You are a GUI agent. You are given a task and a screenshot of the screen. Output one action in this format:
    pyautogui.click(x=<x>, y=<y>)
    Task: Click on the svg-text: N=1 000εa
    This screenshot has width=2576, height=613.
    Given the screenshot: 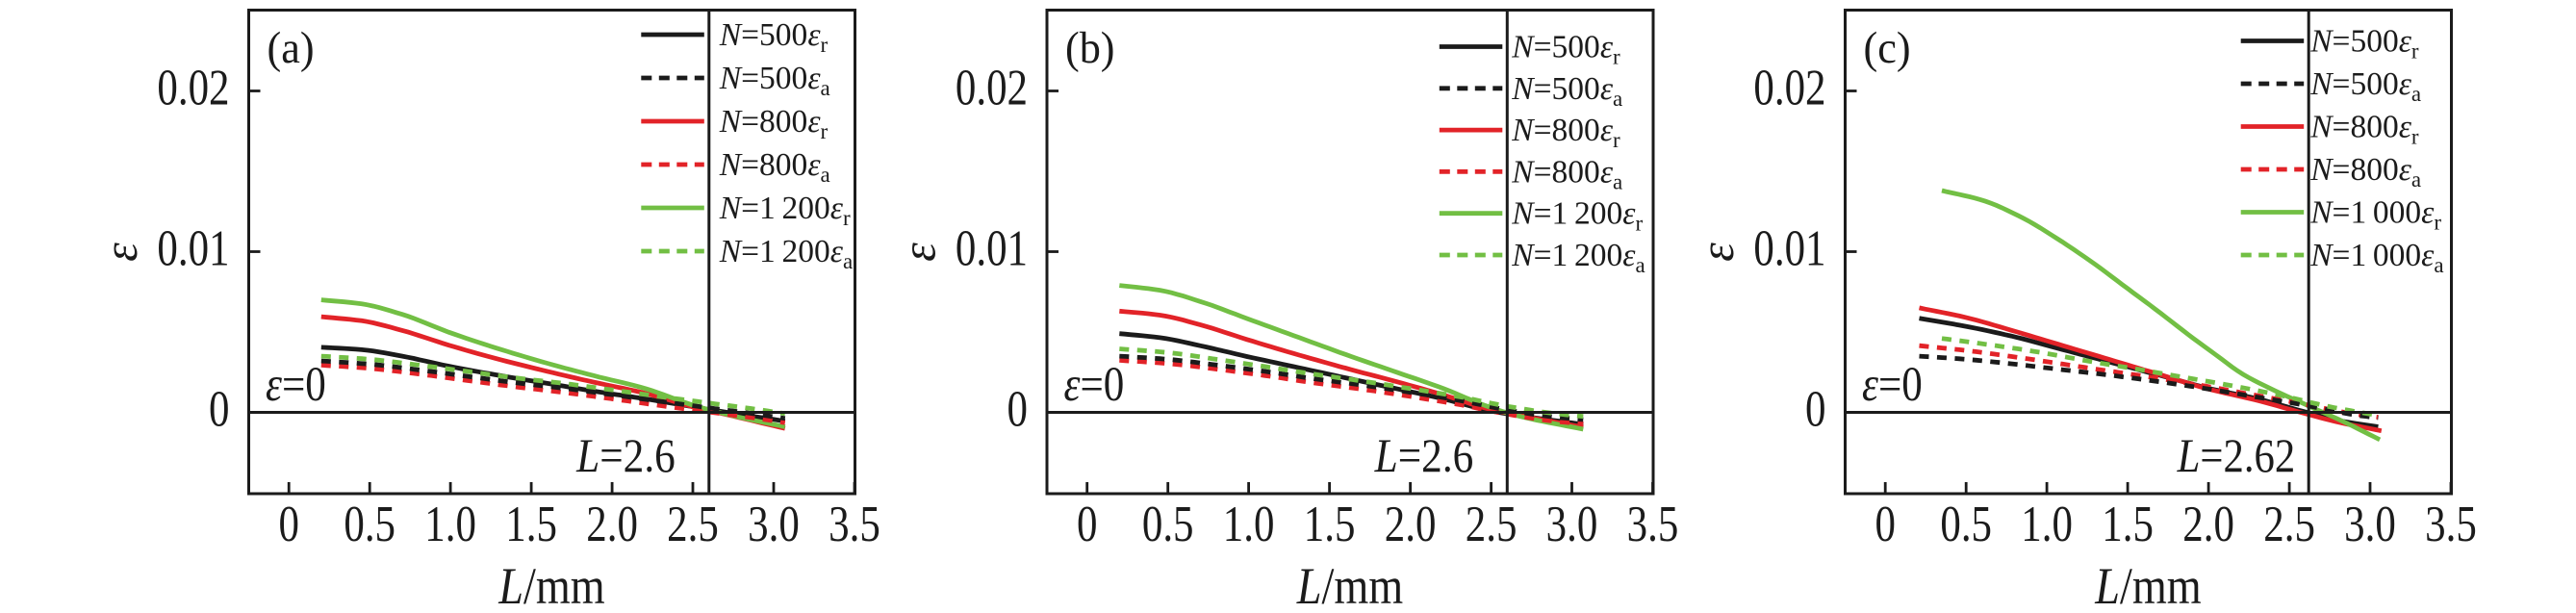 What is the action you would take?
    pyautogui.click(x=2376, y=257)
    